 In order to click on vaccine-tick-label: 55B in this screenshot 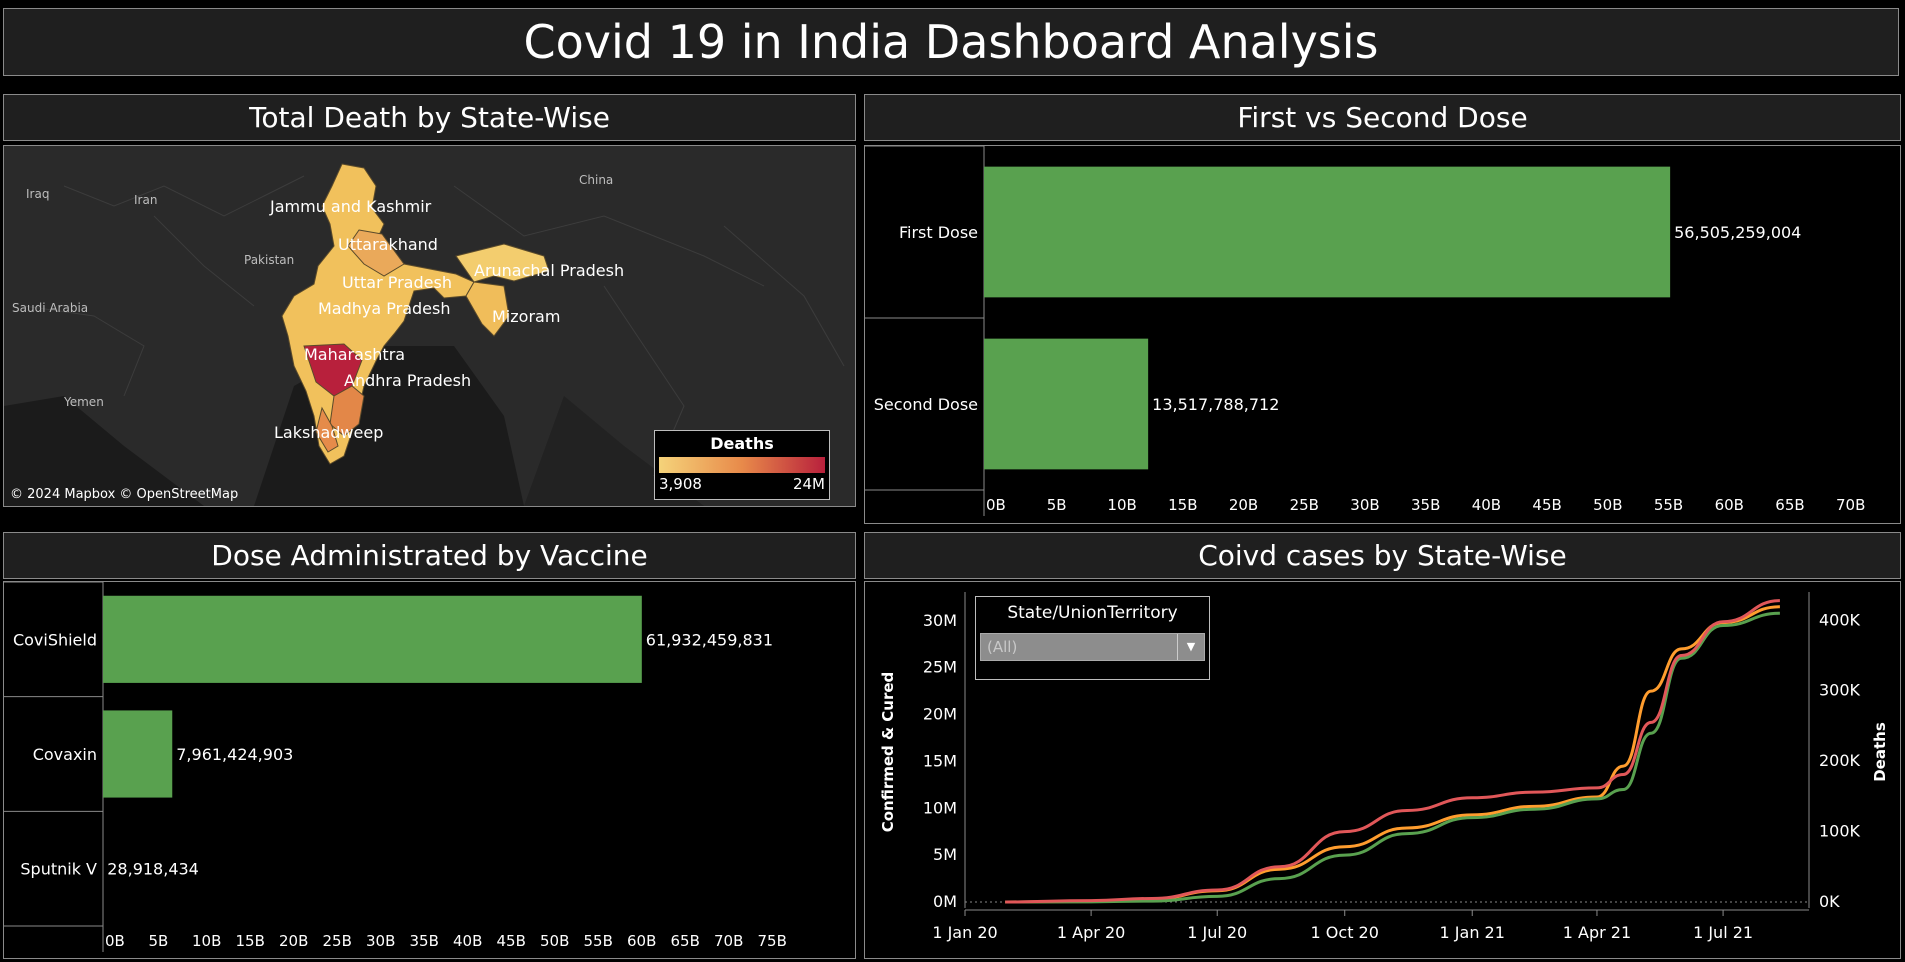, I will do `click(598, 941)`.